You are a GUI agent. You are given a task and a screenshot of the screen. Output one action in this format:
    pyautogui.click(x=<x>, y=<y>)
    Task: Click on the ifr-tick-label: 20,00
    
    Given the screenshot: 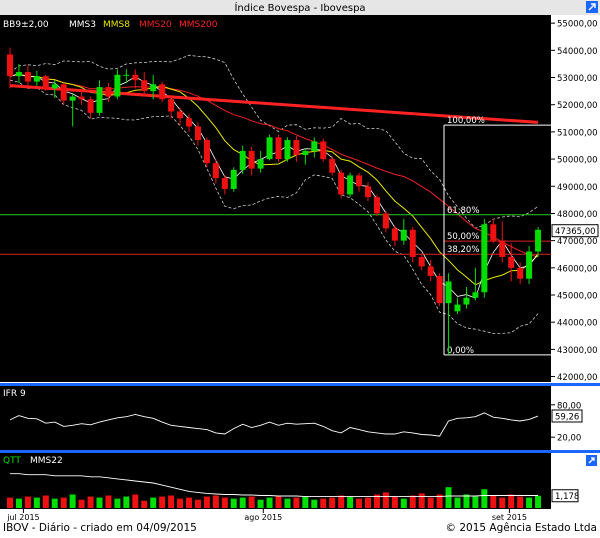 What is the action you would take?
    pyautogui.click(x=569, y=439)
    